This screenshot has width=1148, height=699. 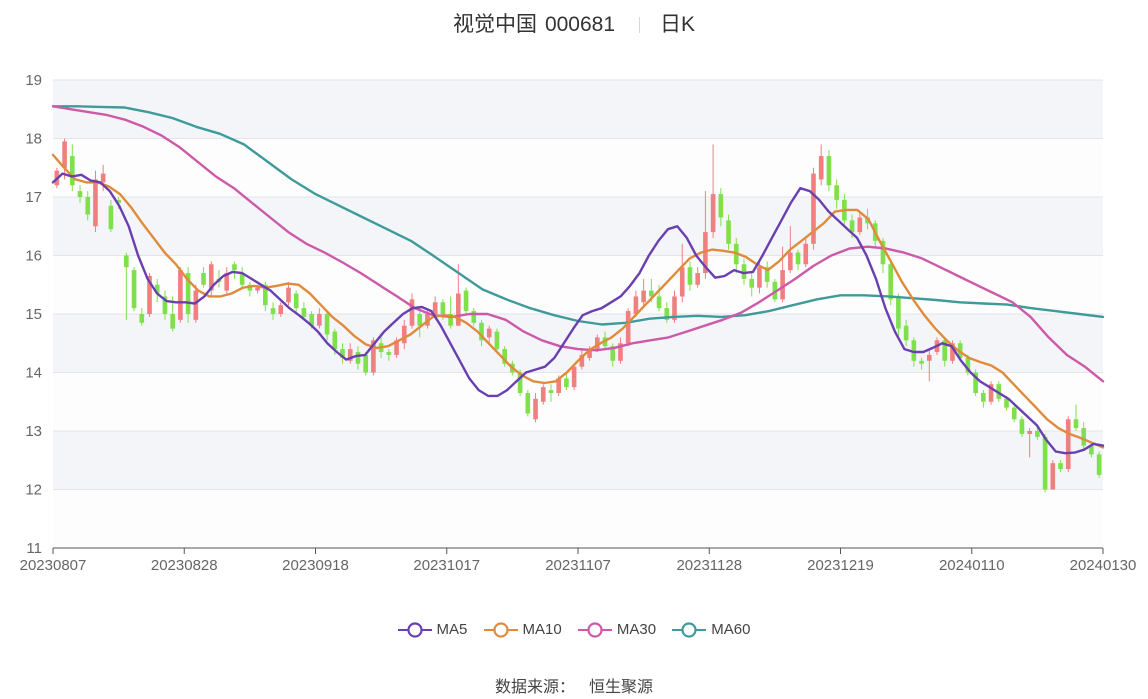 What do you see at coordinates (711, 629) in the screenshot?
I see `legend-item-ma60: MA60` at bounding box center [711, 629].